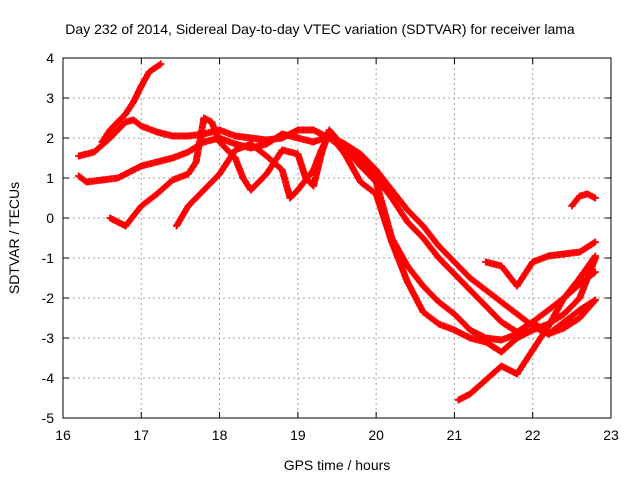 The width and height of the screenshot is (640, 480). Describe the element at coordinates (337, 465) in the screenshot. I see `x-axis-label: GPS time / hours` at that location.